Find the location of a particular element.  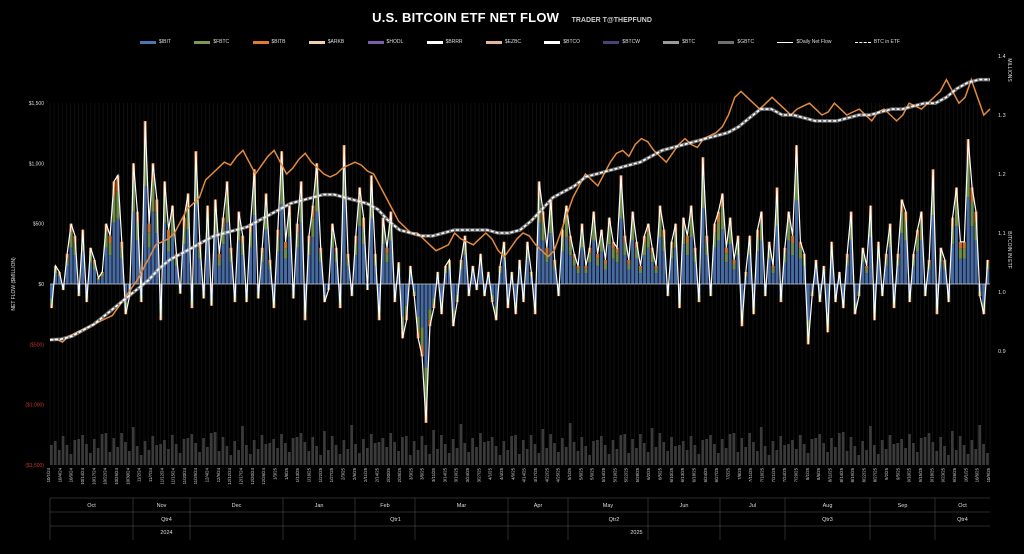

legend-label: $BTC is located at coordinates (689, 42).